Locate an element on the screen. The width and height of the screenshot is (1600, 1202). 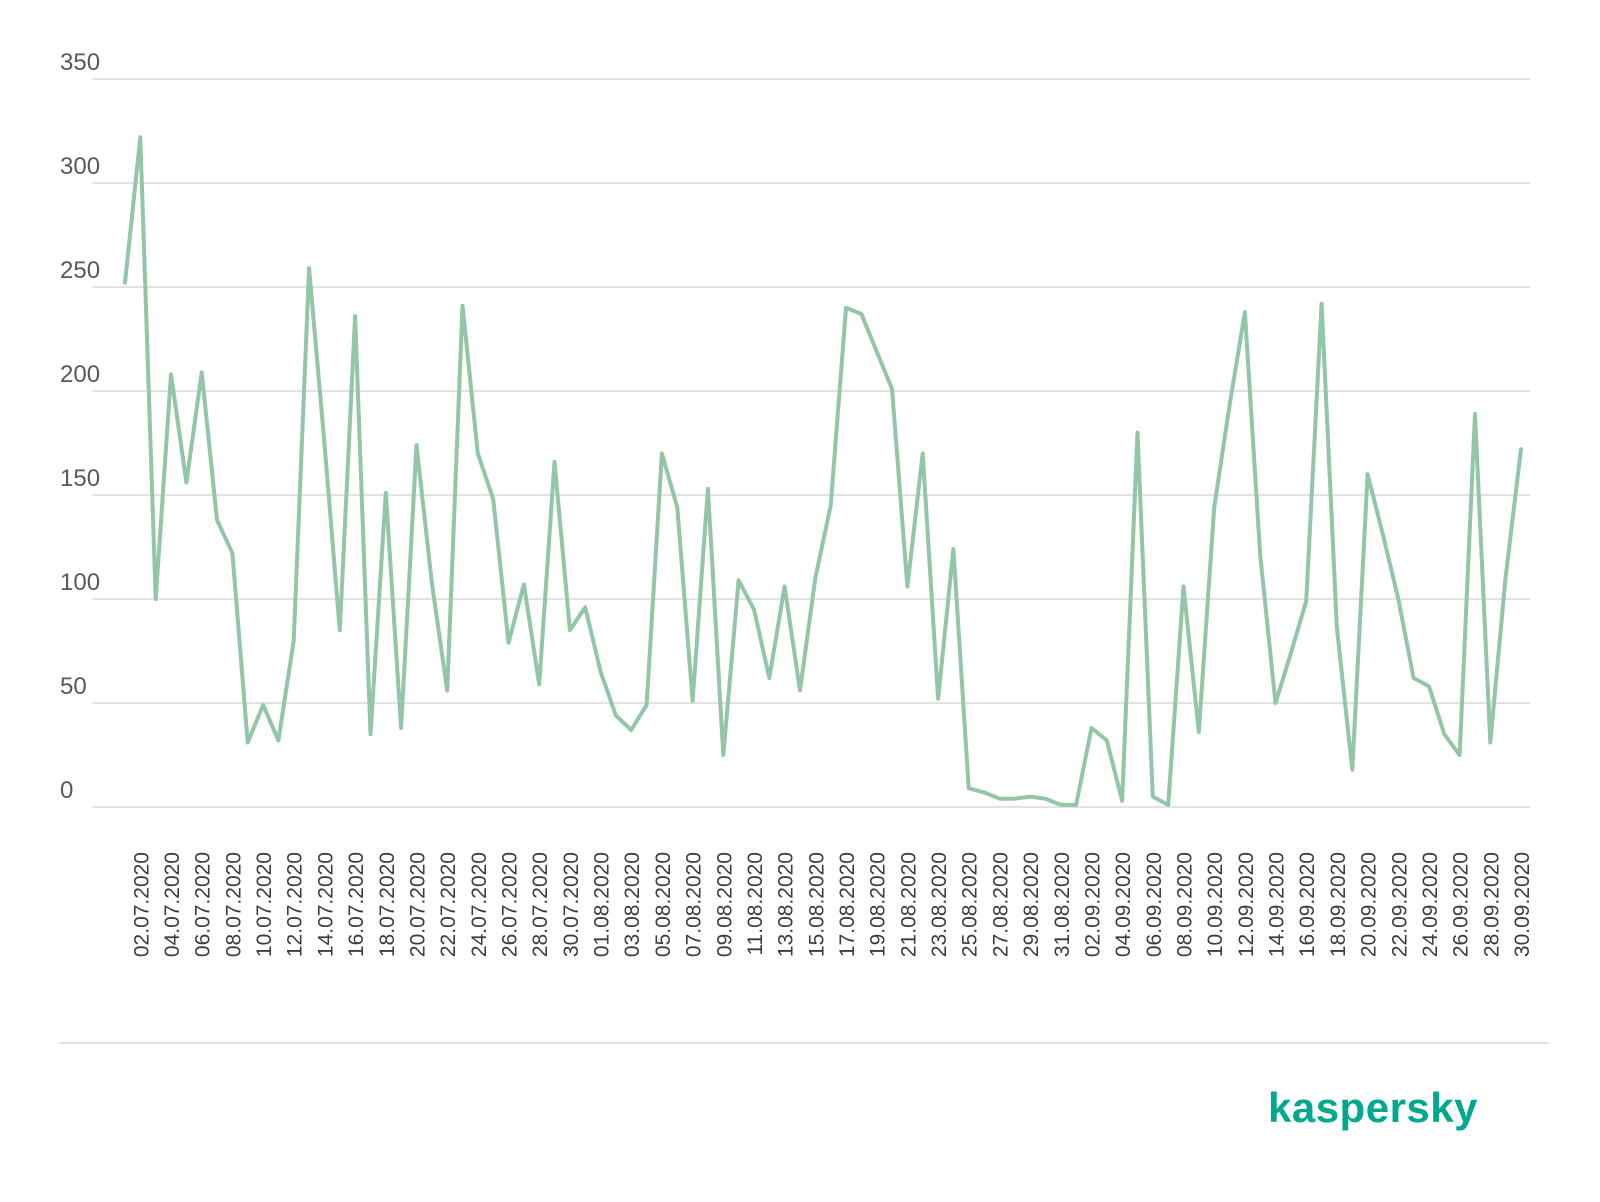
x-tick-label: 24.07.2020 is located at coordinates (479, 904).